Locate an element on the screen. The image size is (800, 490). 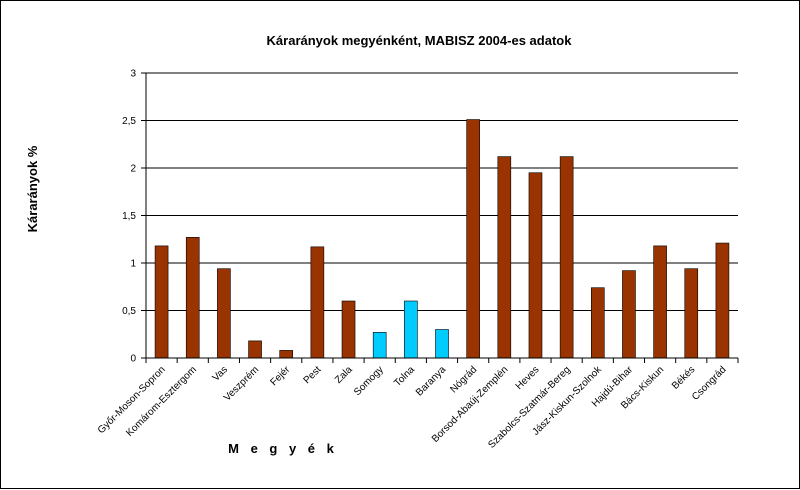
bar-szabolcs-szatm-r-bereg is located at coordinates (566, 257).